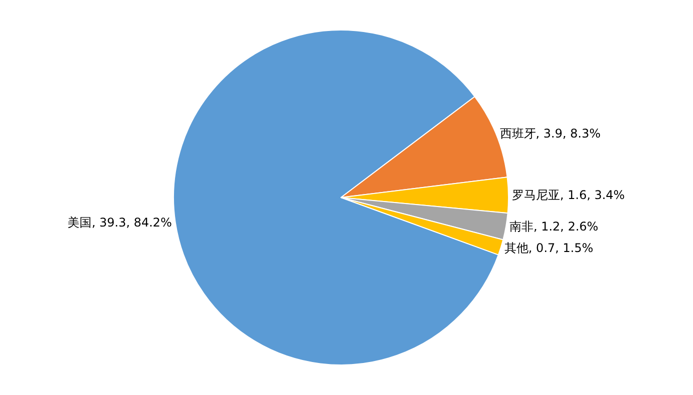  Describe the element at coordinates (553, 227) in the screenshot. I see `slice-label: 南非, 1.2, 2.6%` at that location.